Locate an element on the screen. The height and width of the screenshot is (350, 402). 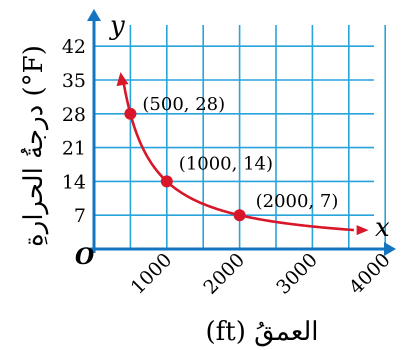
curve-arrow-right is located at coordinates (362, 230).